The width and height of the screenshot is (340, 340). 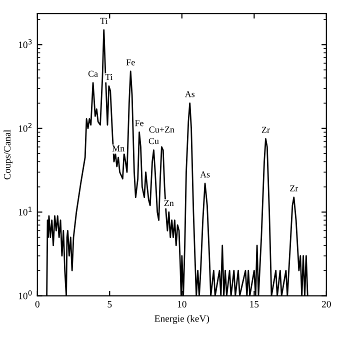 I want to click on annotation: Cu+Zn, so click(x=161, y=129).